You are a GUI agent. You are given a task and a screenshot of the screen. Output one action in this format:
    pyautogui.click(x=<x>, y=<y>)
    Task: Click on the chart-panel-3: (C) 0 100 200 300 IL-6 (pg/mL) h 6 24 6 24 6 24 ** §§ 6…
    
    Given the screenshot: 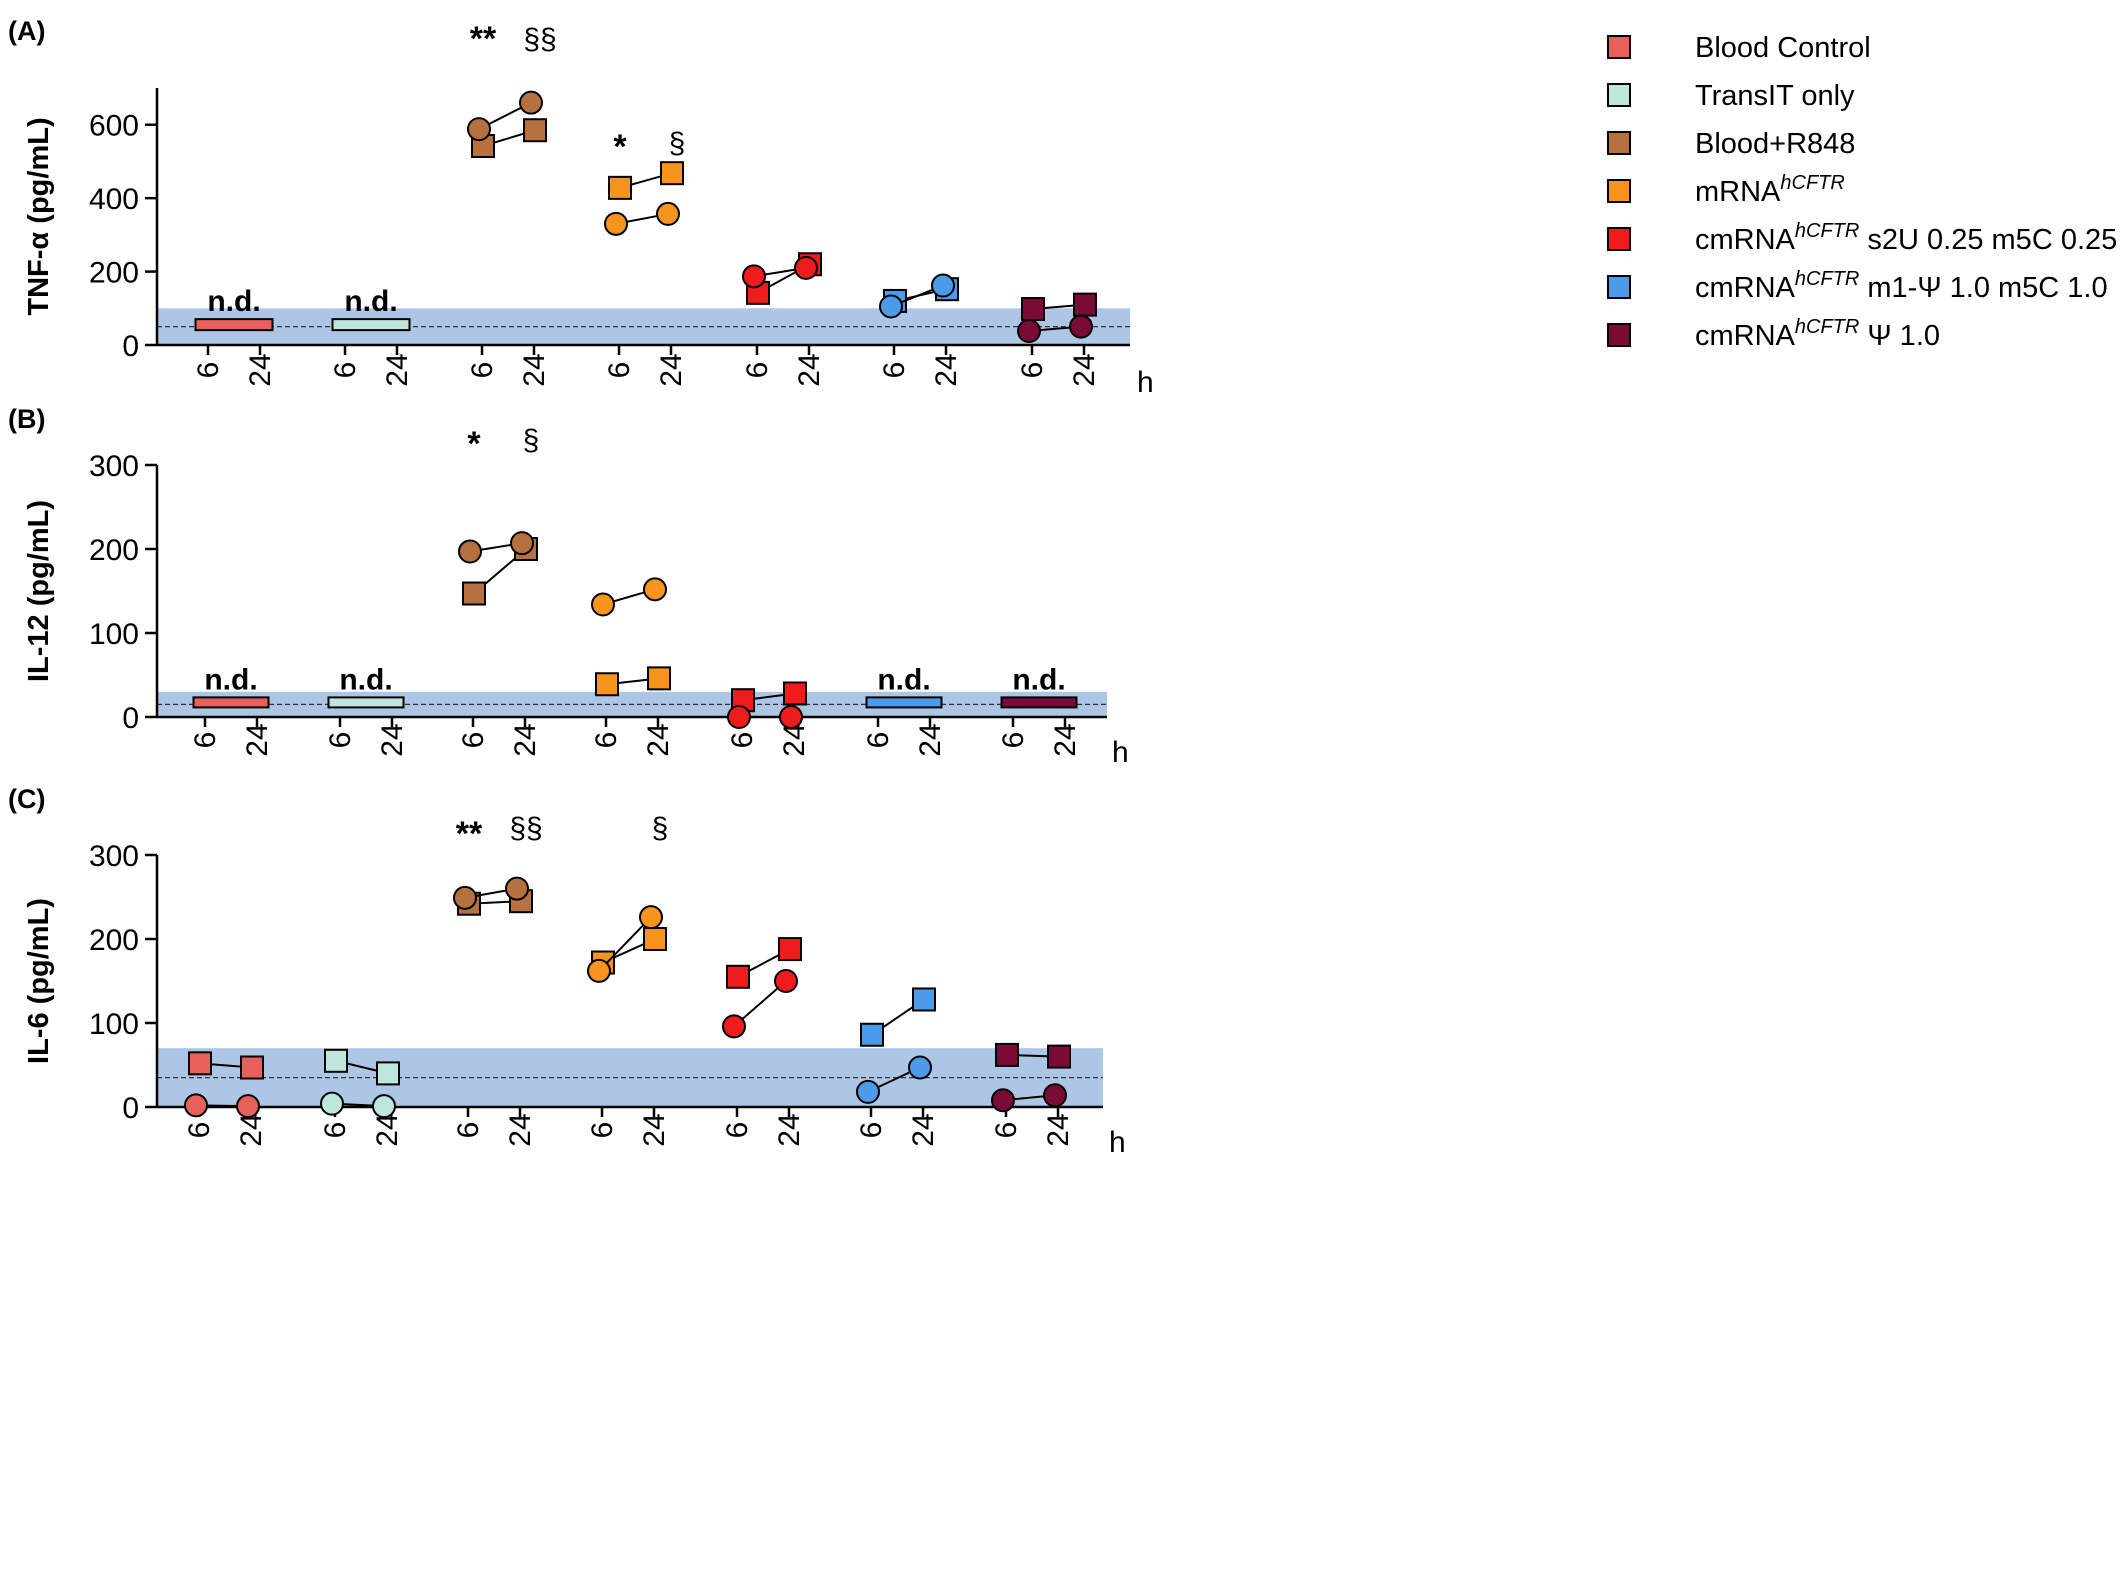 What is the action you would take?
    pyautogui.click(x=567, y=971)
    